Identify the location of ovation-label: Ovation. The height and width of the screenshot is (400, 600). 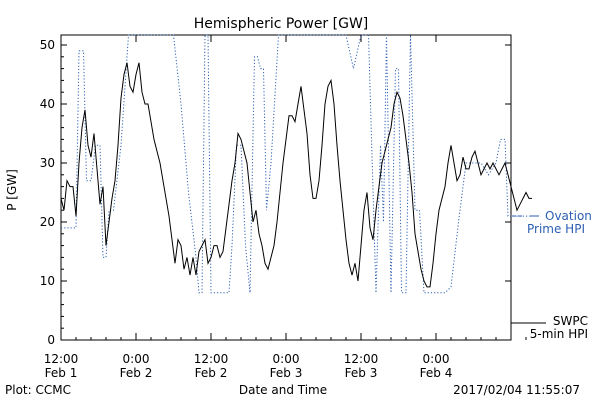
(568, 216).